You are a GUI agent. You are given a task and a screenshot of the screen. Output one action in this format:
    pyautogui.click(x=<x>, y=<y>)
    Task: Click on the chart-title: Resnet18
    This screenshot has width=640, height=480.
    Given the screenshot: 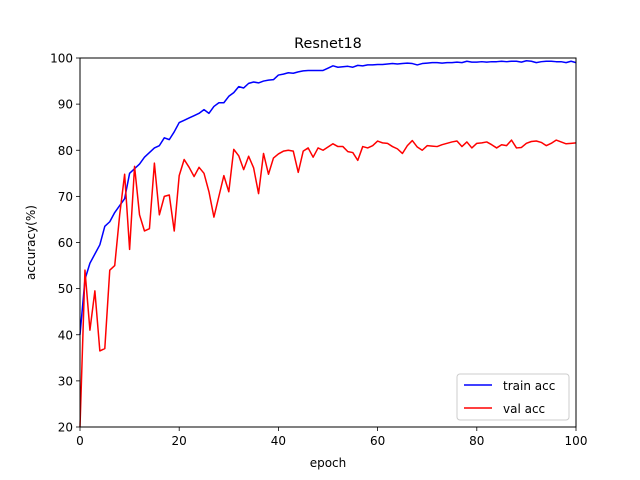 What is the action you would take?
    pyautogui.click(x=328, y=44)
    